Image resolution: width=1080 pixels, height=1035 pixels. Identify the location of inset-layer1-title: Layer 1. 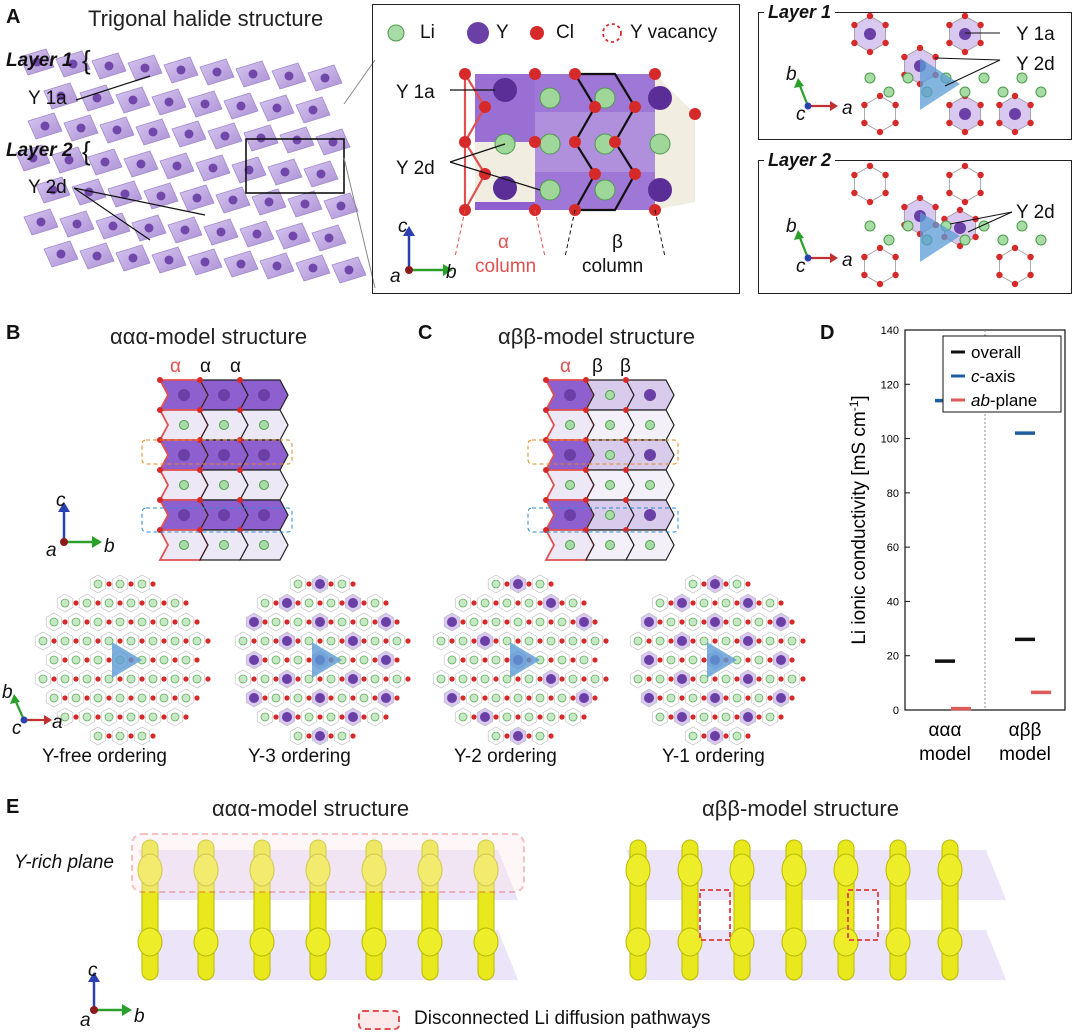
(800, 12).